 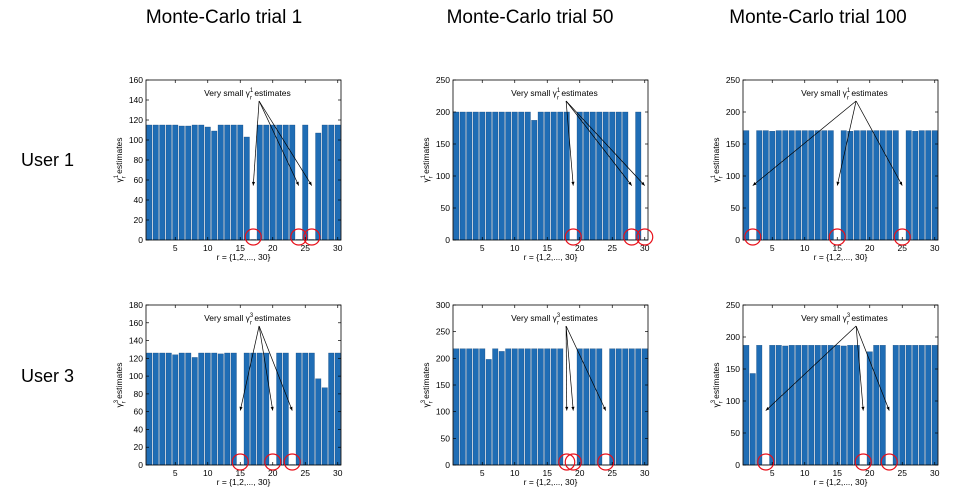 I want to click on x-tick-label: 10, so click(x=515, y=248).